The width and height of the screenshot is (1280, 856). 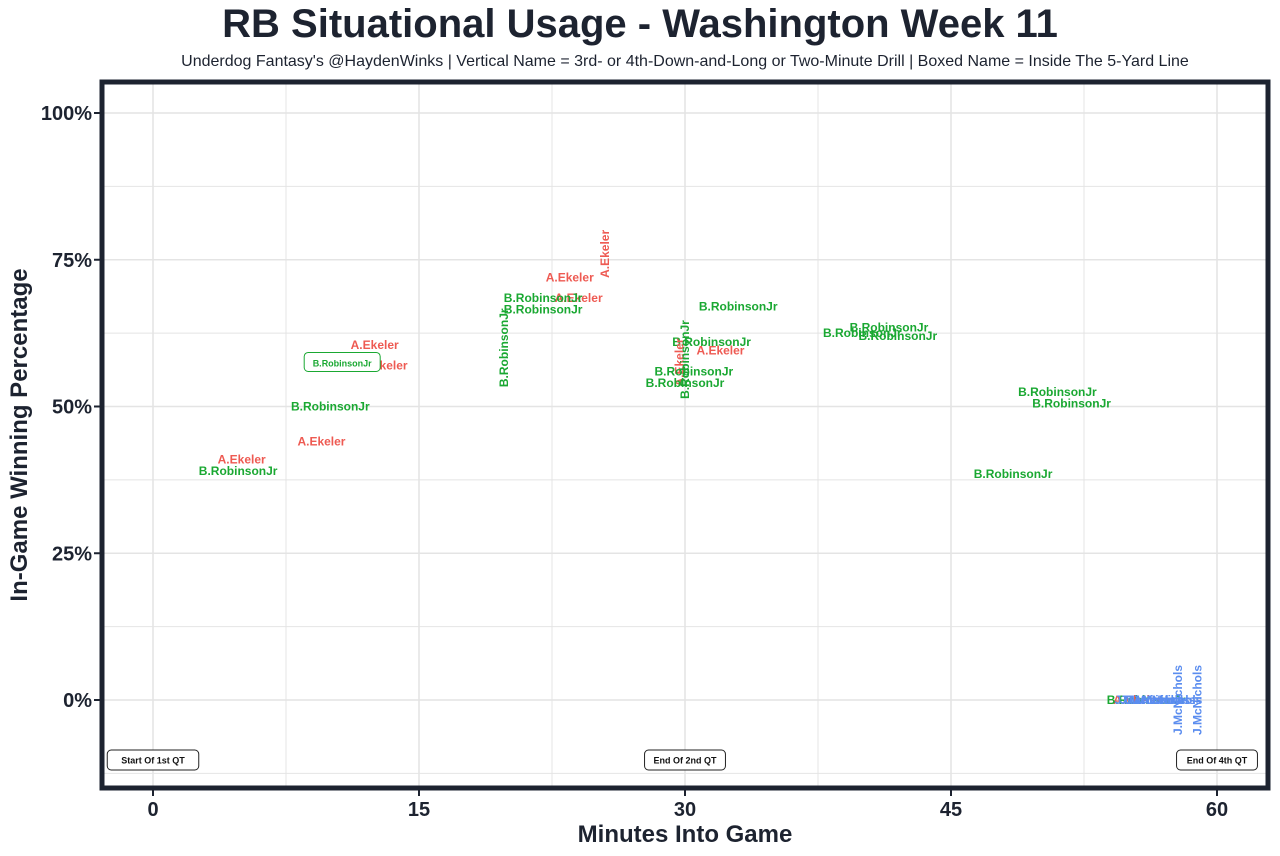 I want to click on x-tick-label: 0, so click(x=152, y=810).